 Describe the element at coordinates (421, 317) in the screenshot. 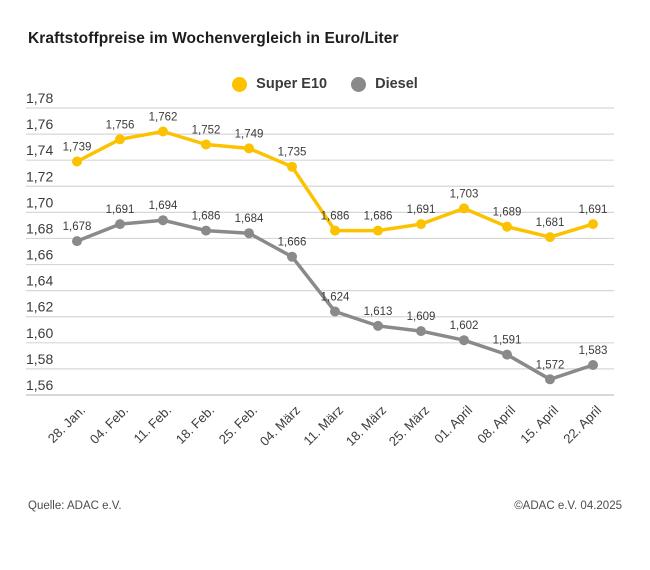

I see `data-point-label: 1,609` at that location.